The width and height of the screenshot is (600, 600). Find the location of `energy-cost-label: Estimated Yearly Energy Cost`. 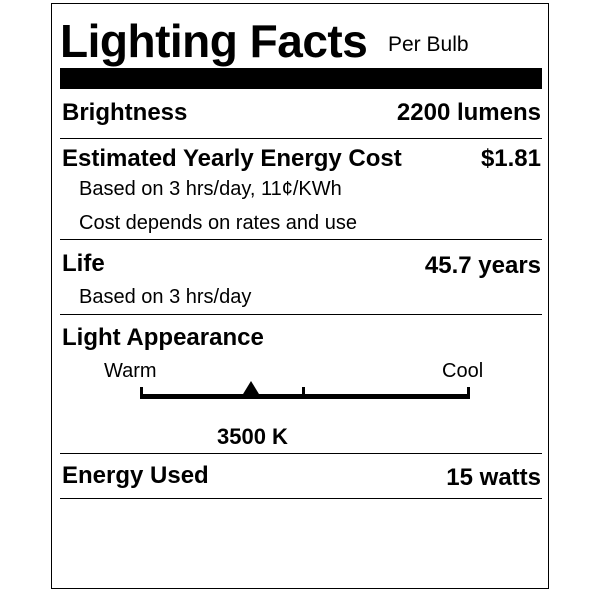

energy-cost-label: Estimated Yearly Energy Cost is located at coordinates (232, 158).